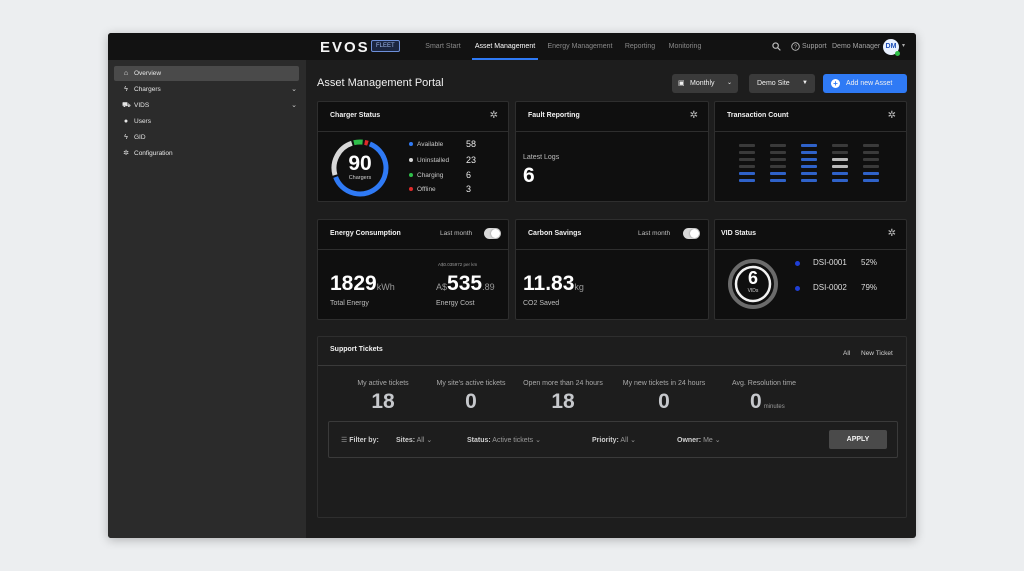 This screenshot has width=1024, height=571. Describe the element at coordinates (614, 440) in the screenshot. I see `priority-filter: Priority: All ⌄` at that location.